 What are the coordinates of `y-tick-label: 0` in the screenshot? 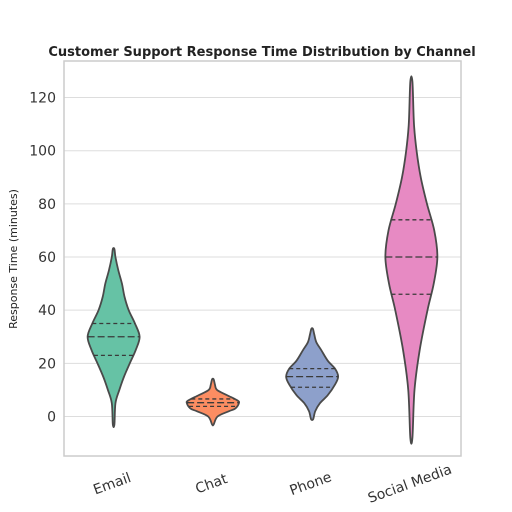 It's located at (51, 418).